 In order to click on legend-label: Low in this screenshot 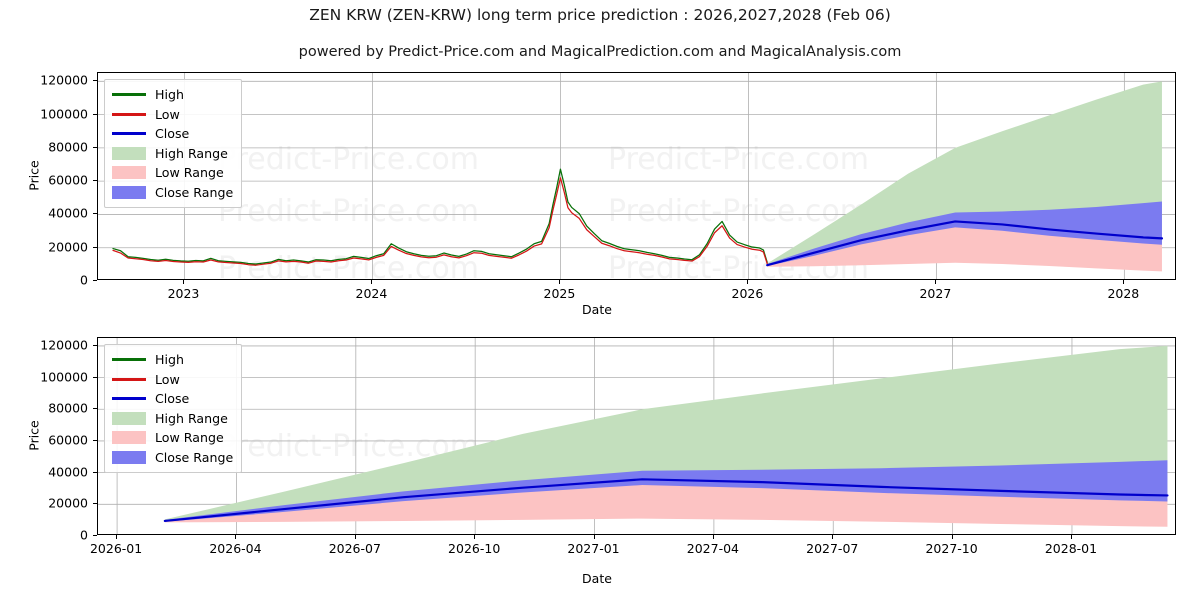, I will do `click(167, 114)`.